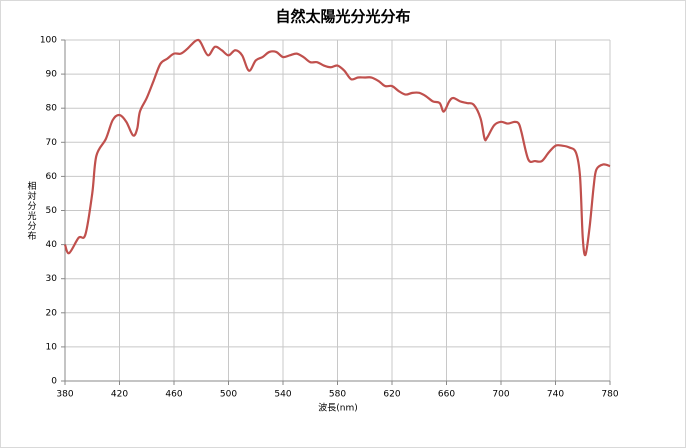  Describe the element at coordinates (555, 395) in the screenshot. I see `x-tick-label: 740` at that location.